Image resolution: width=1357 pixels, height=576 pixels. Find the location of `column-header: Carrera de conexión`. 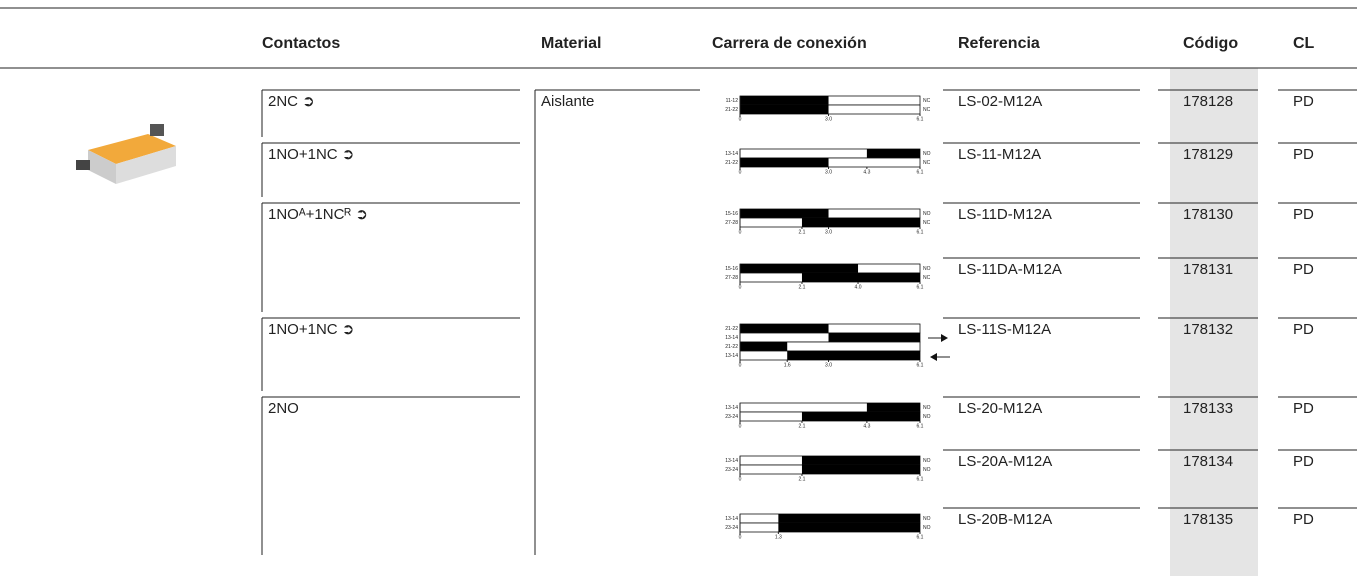

column-header: Carrera de conexión is located at coordinates (789, 43).